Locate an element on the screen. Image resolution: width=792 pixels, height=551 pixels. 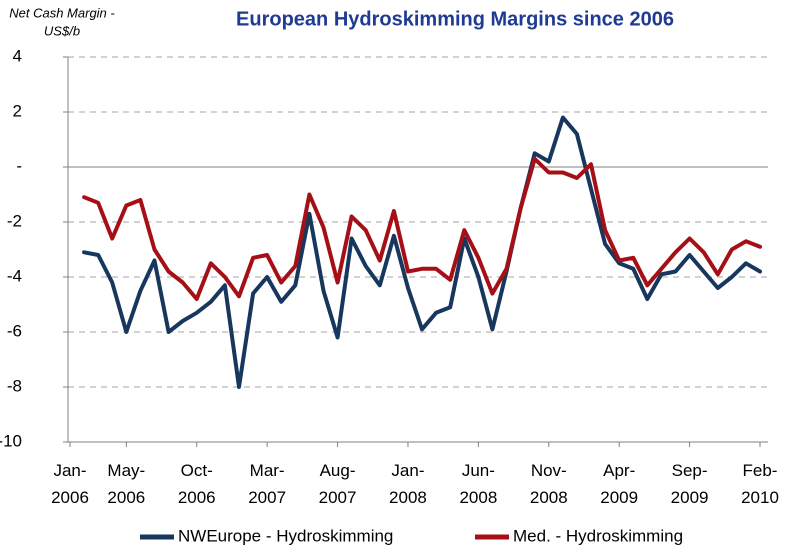
x-tick-label: Jun- 2008 is located at coordinates (478, 484).